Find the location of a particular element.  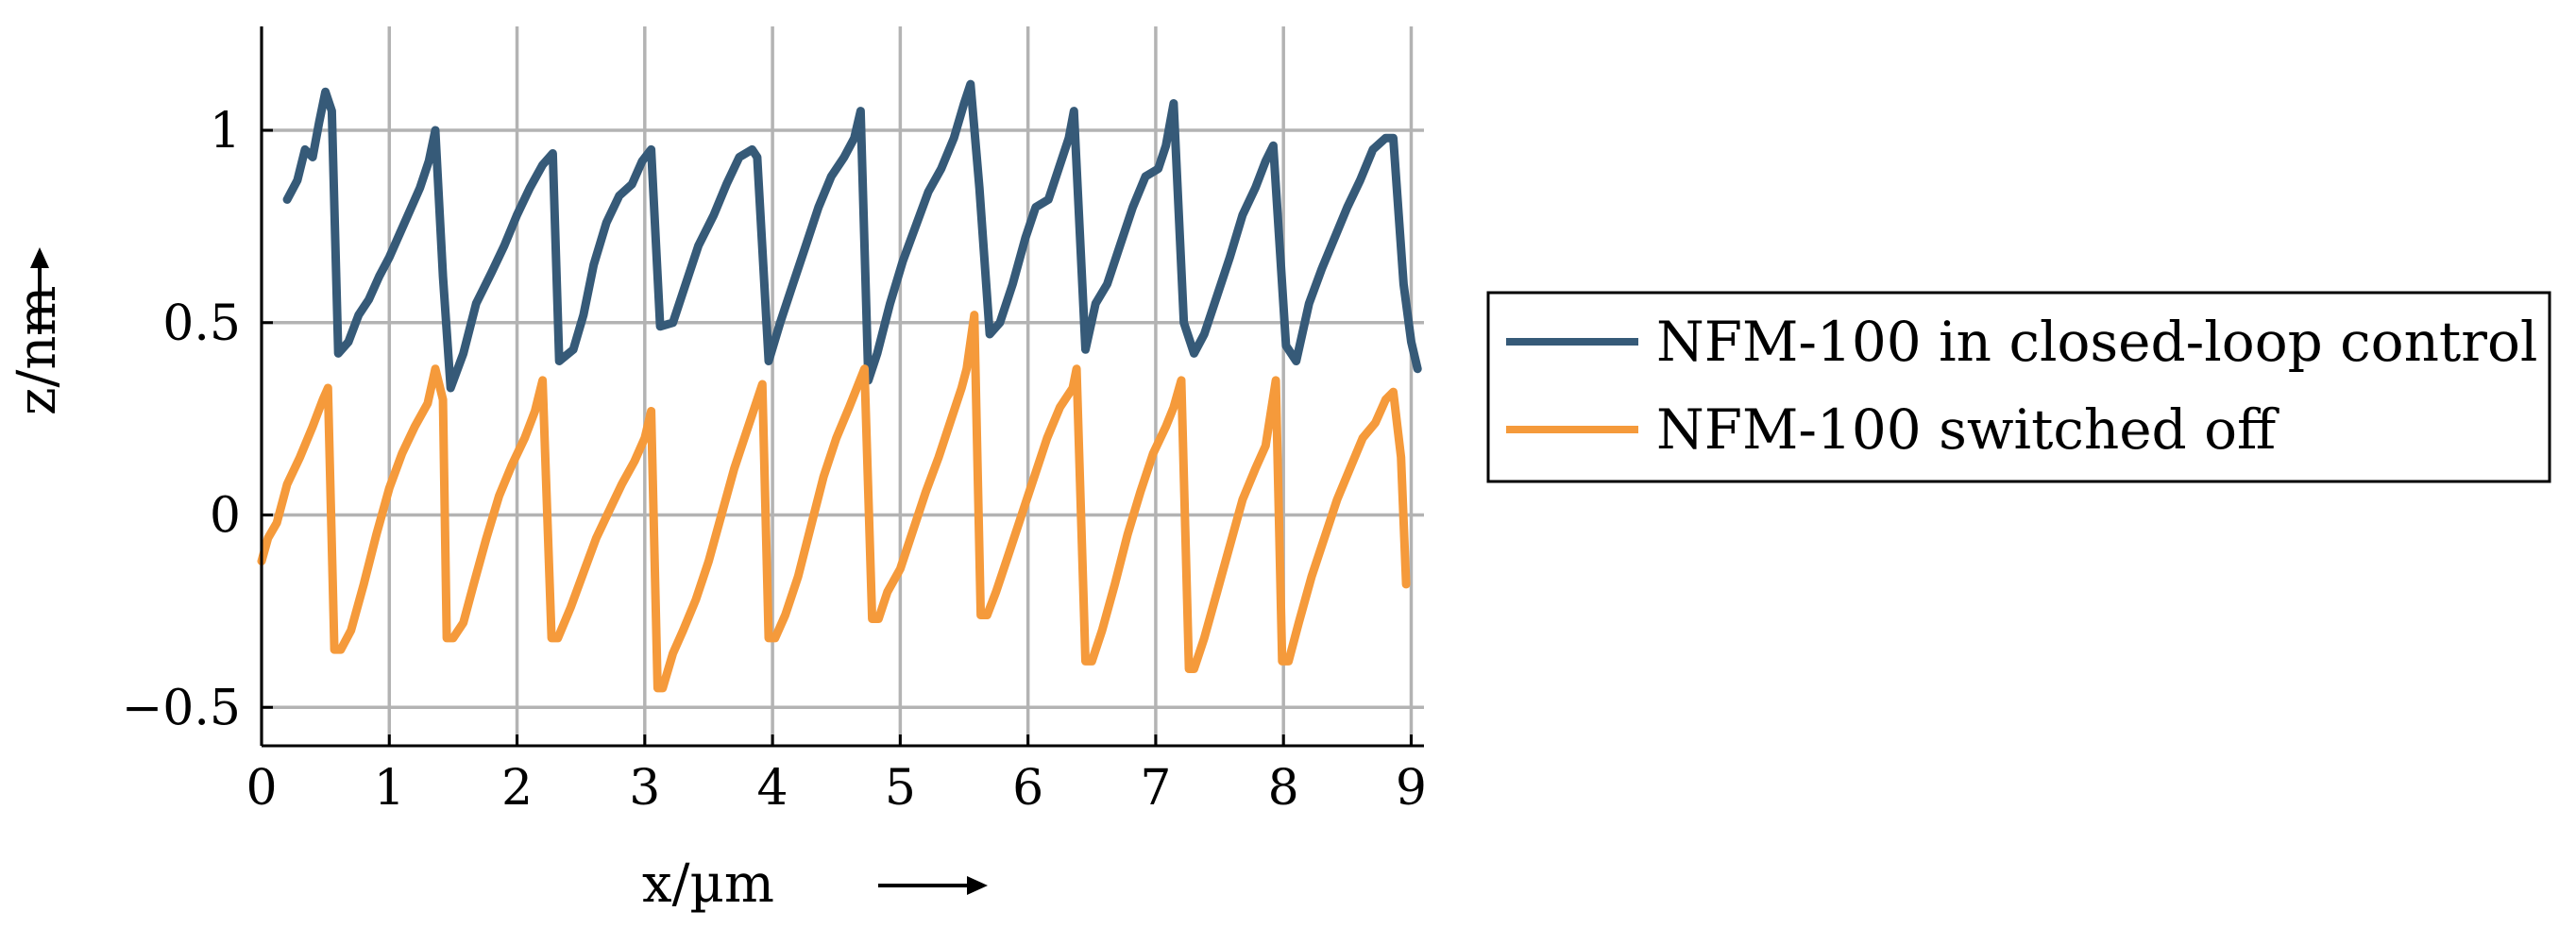

y-tick-label: 0.5 is located at coordinates (201, 323).